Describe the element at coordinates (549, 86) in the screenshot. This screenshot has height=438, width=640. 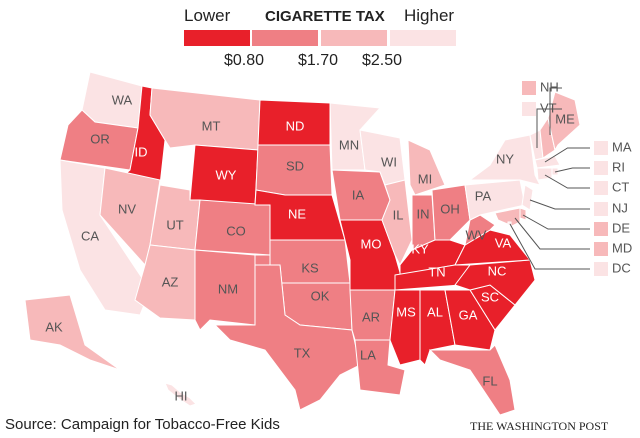
I see `callout-label: NH` at that location.